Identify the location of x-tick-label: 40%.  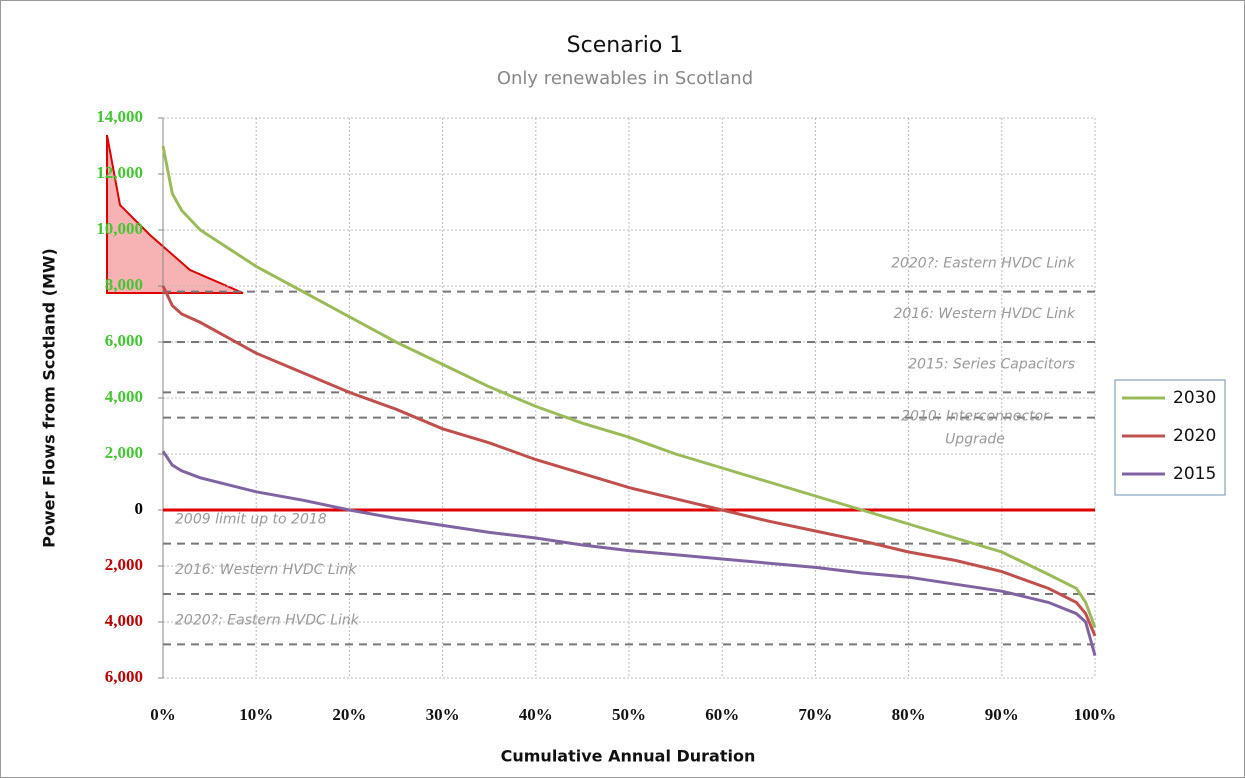
(536, 714).